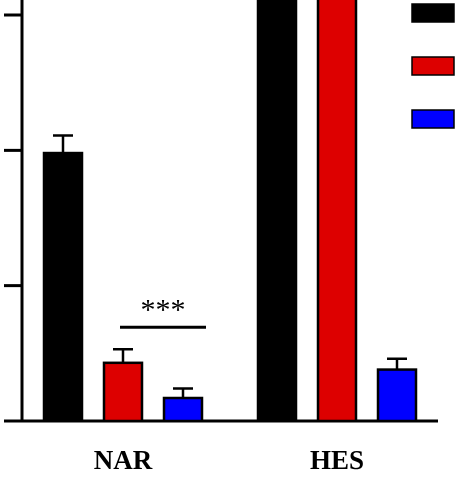  What do you see at coordinates (123, 459) in the screenshot?
I see `x-tick-label: NAR` at bounding box center [123, 459].